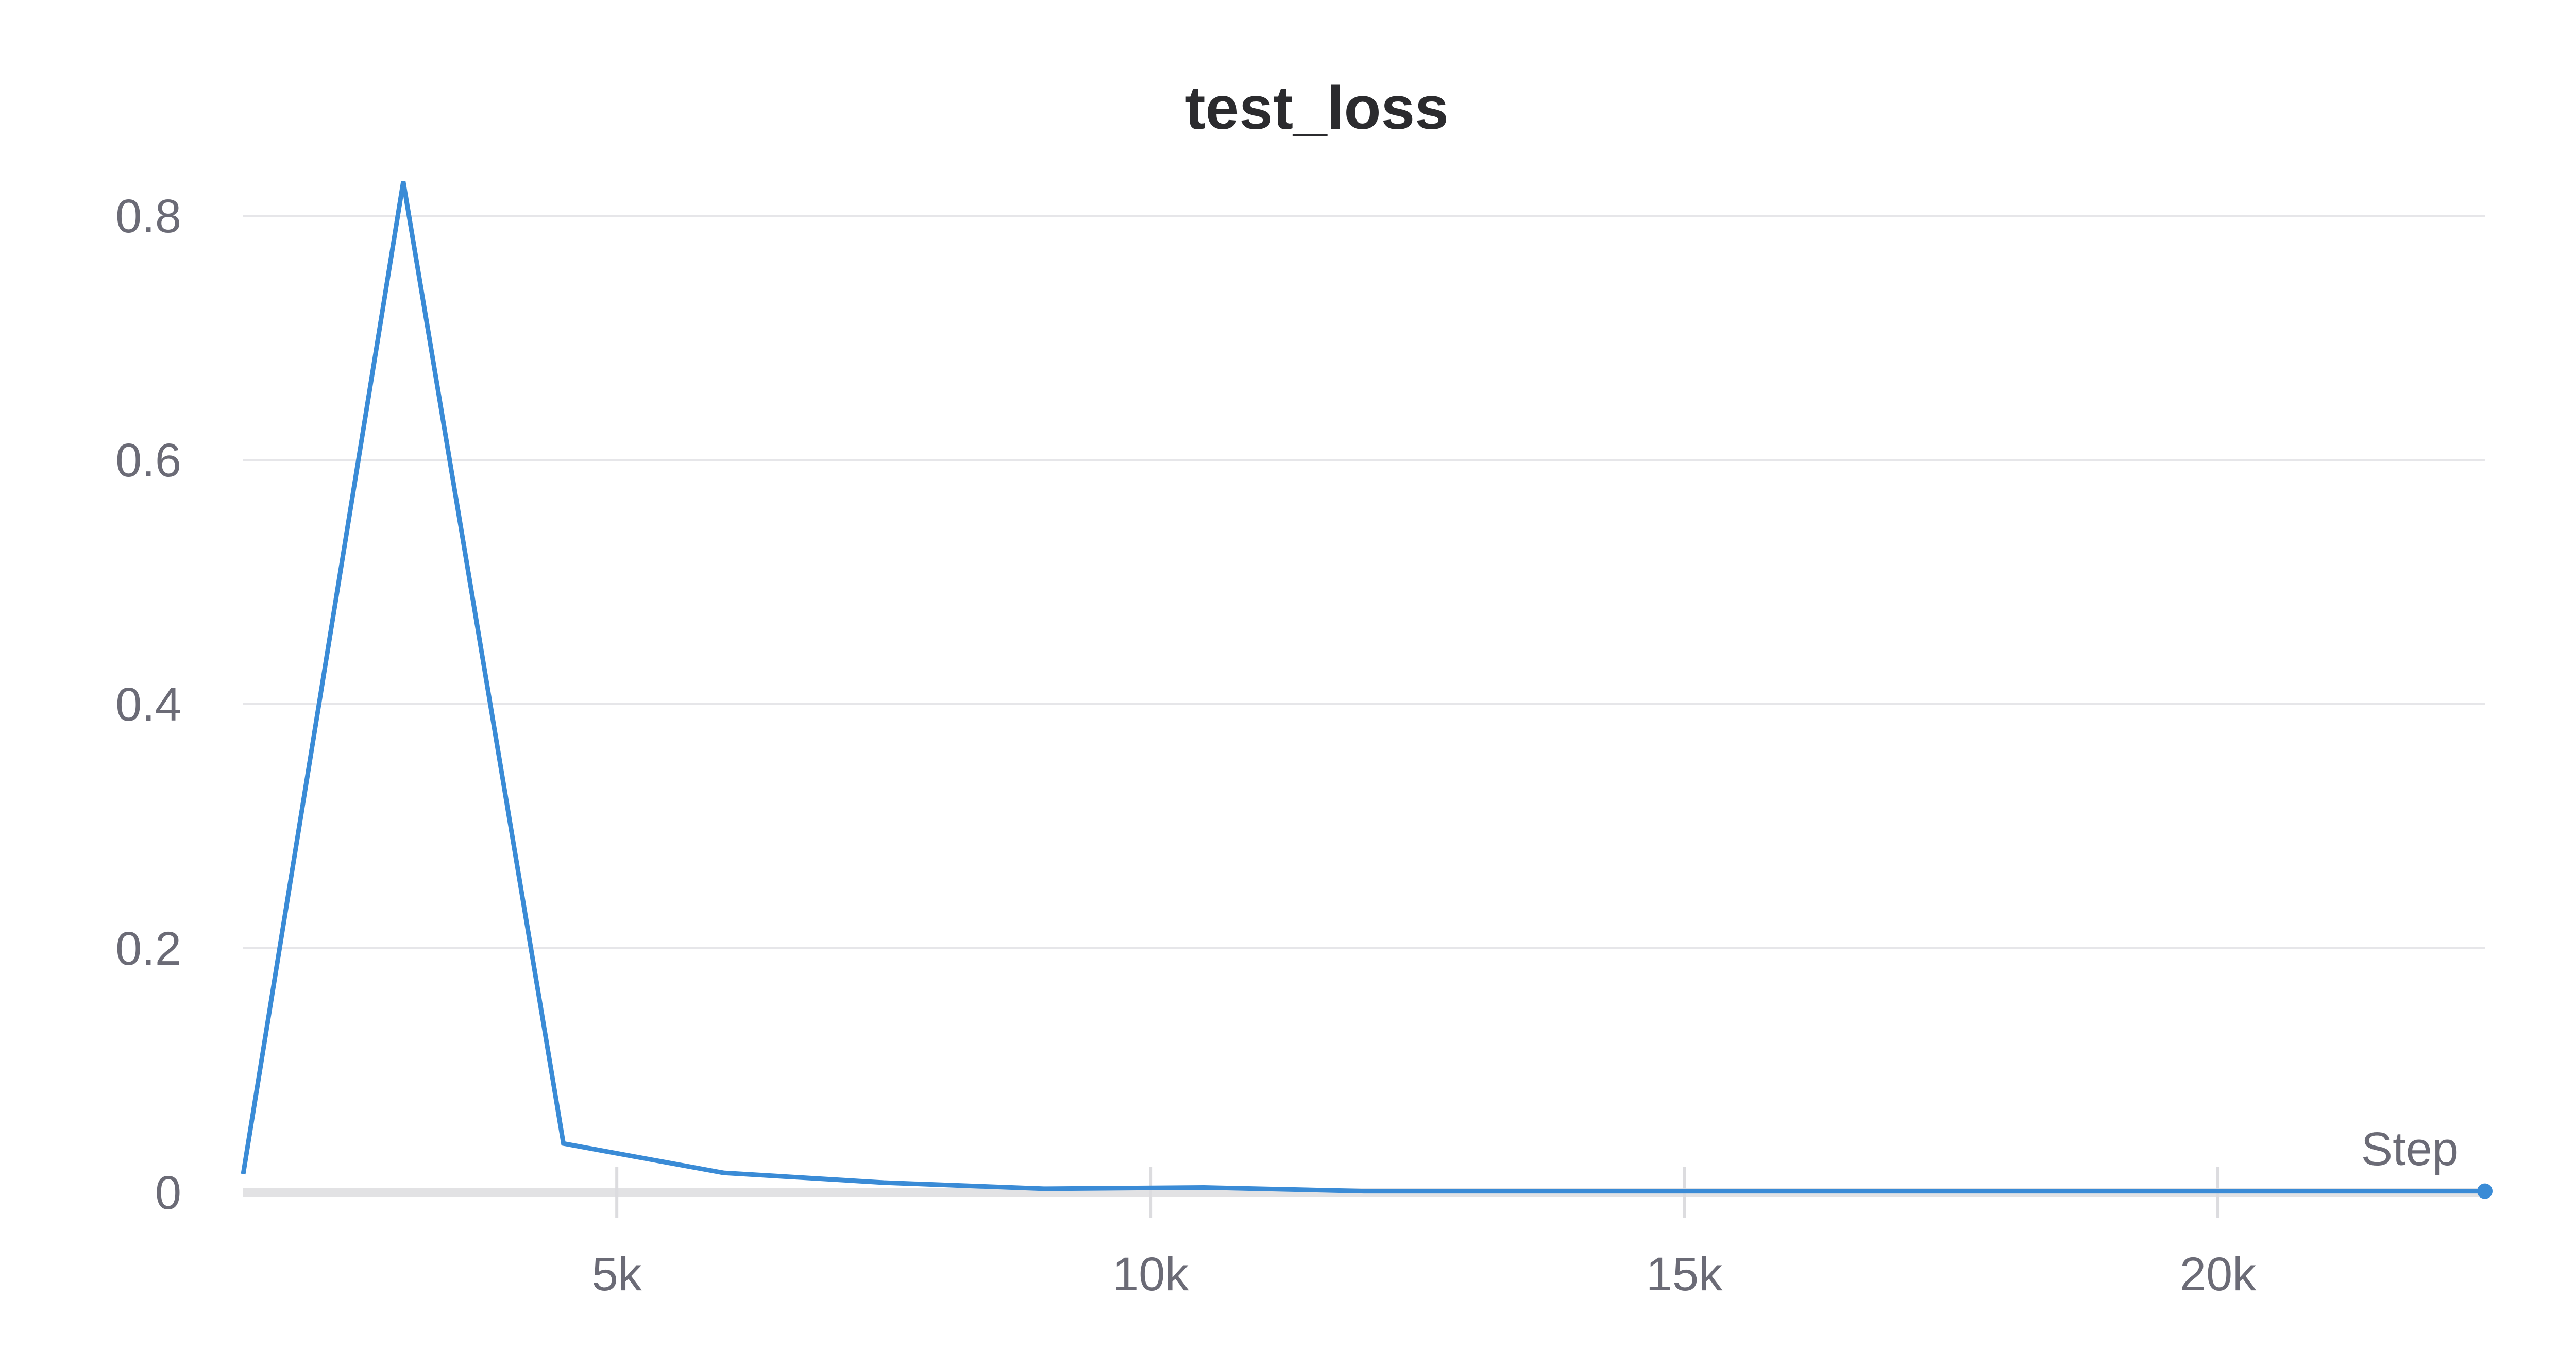 This screenshot has width=2576, height=1368. Describe the element at coordinates (2410, 1149) in the screenshot. I see `x-axis-label: Step` at that location.